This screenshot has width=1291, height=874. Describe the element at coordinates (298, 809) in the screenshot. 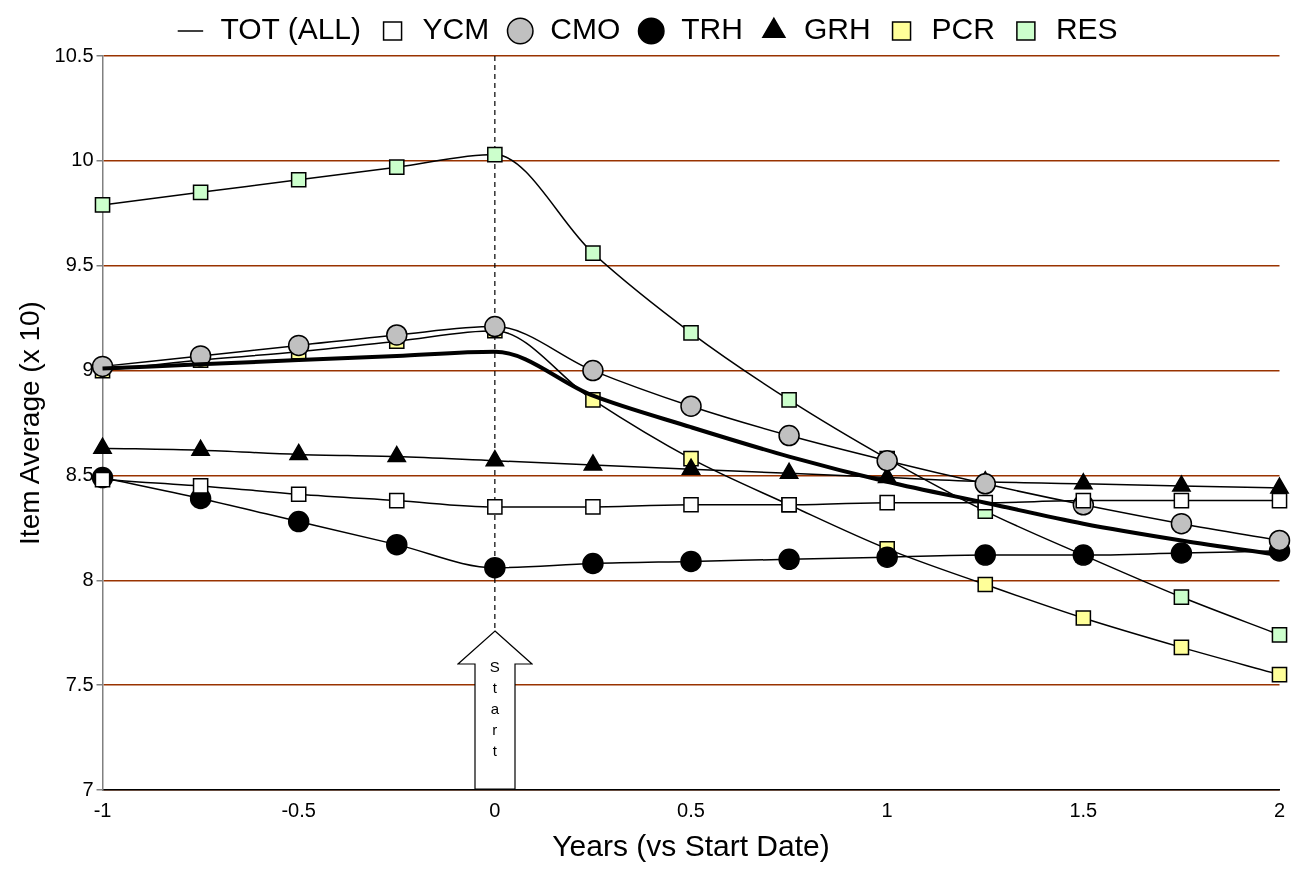

I see `x-tick-label: -0.5` at that location.